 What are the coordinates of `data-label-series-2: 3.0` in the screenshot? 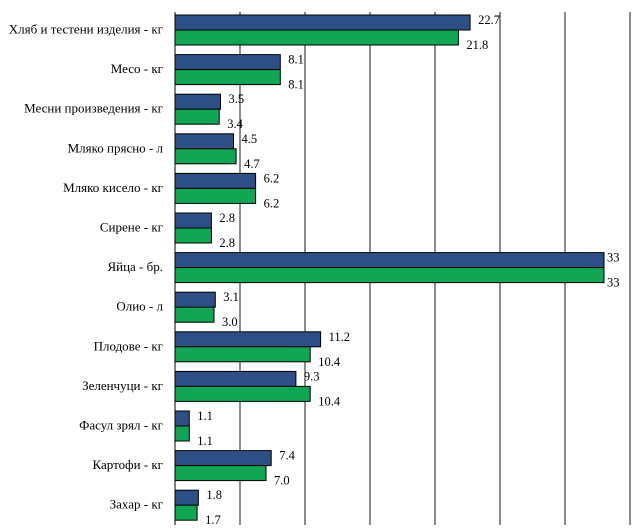 It's located at (230, 322).